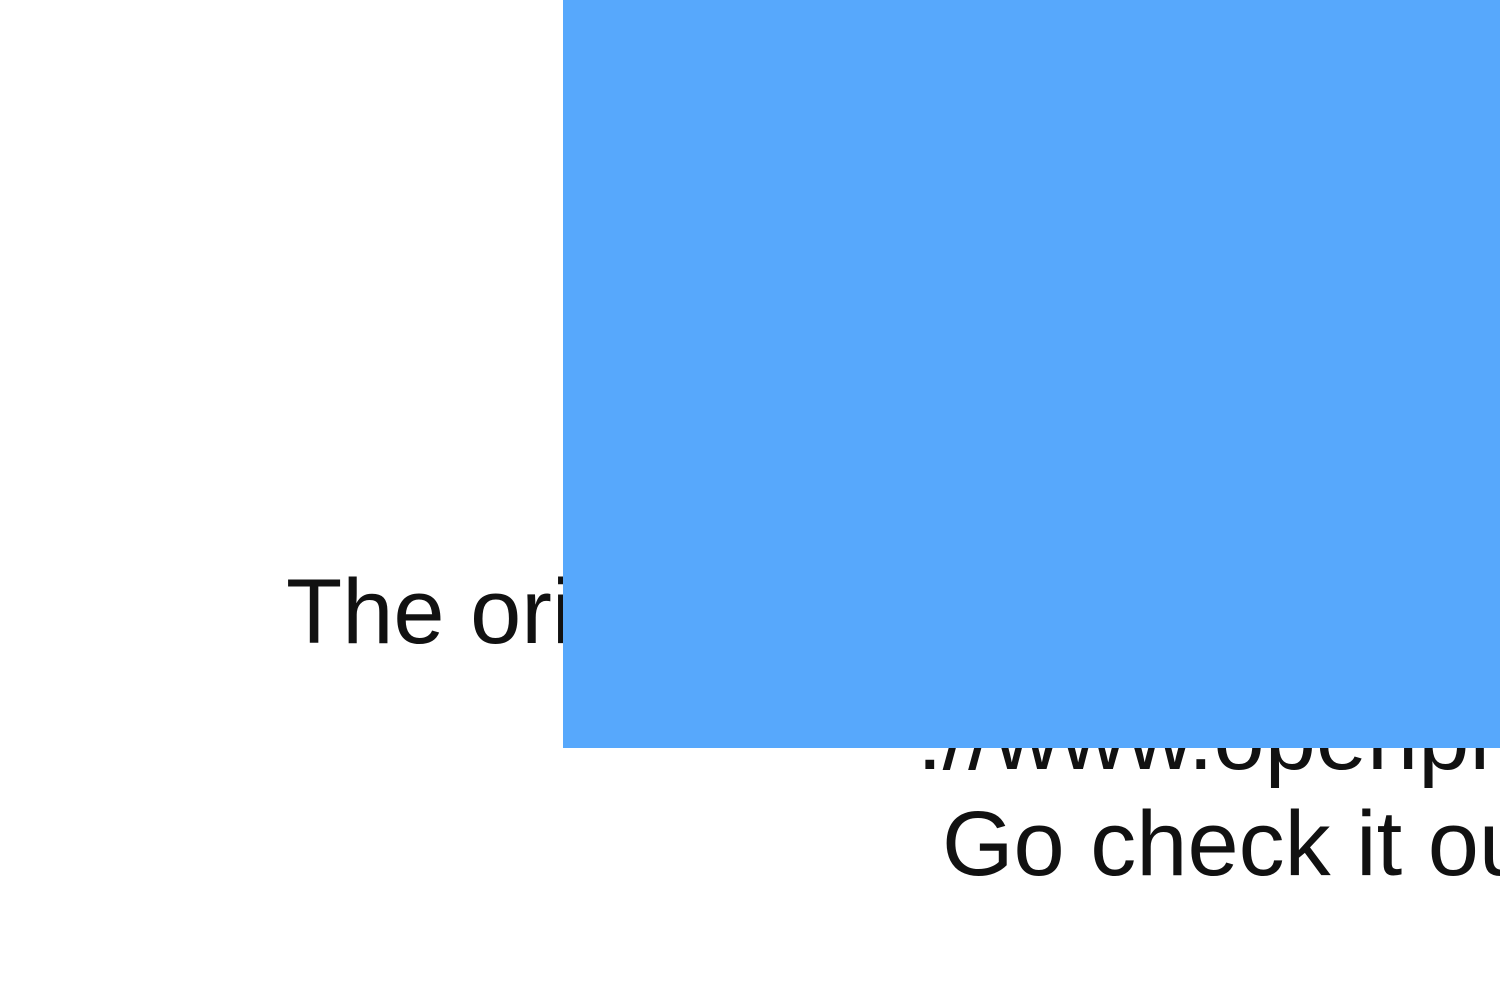 Image resolution: width=1500 pixels, height=1000 pixels. I want to click on text-line-3: Go check it ou, so click(1221, 844).